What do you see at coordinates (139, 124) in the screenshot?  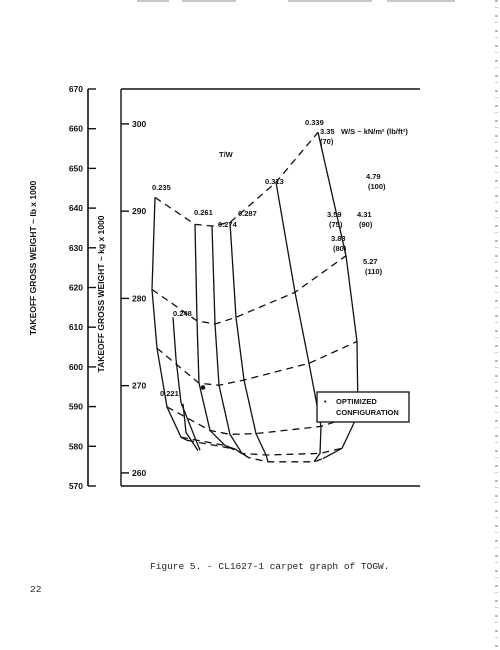 I see `y-tick-label-kg: 300` at bounding box center [139, 124].